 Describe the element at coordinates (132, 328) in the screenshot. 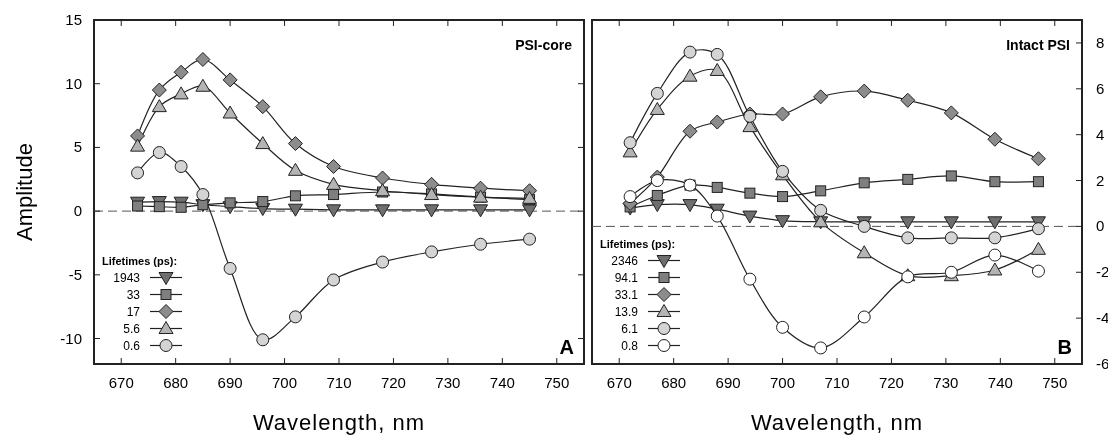

I see `legend-label: 5.6` at that location.